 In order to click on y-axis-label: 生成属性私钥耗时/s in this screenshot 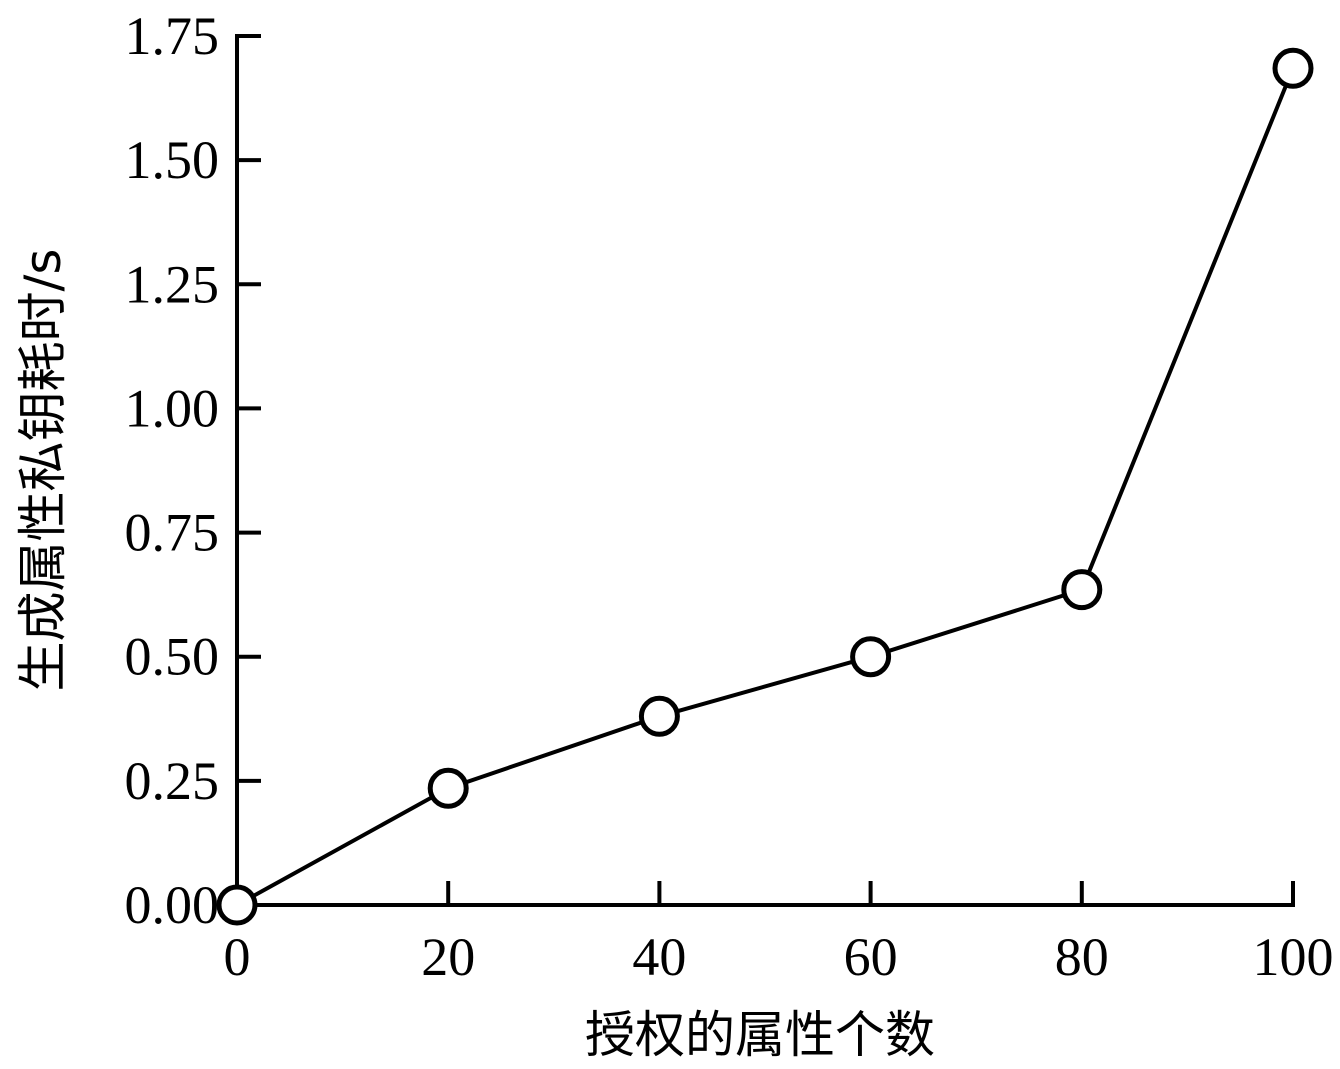, I will do `click(43, 470)`.